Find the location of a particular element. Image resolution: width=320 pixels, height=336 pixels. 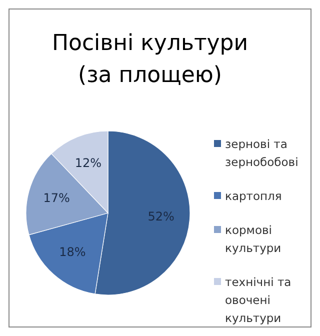

legend-label: зернові та зернобобові is located at coordinates (261, 153).